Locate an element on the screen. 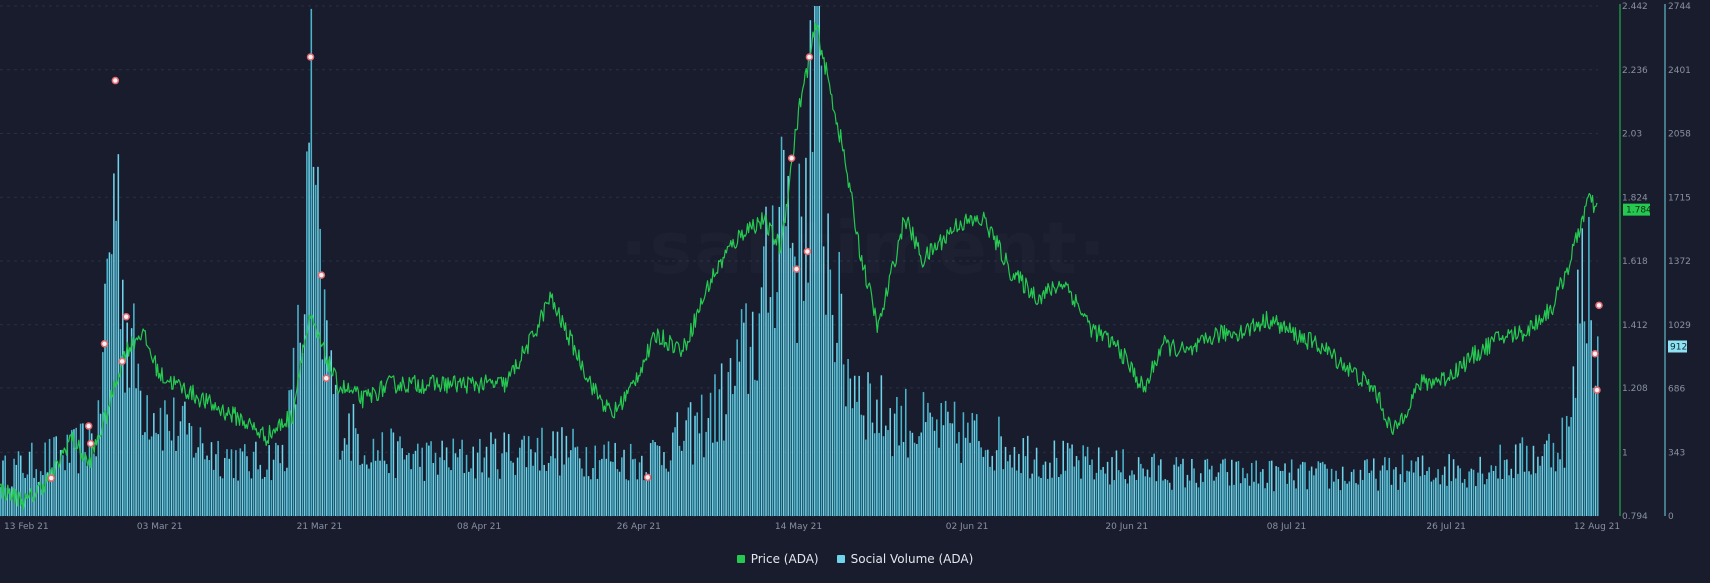  current-price-tag-label: 1.784 is located at coordinates (1639, 211).